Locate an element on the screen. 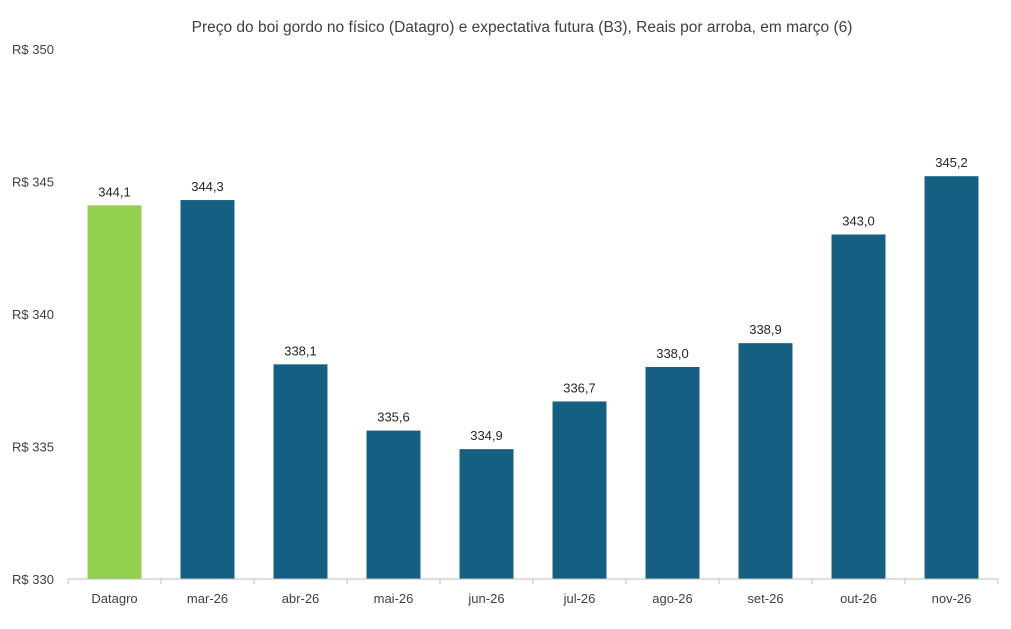 This screenshot has height=629, width=1011. x-tick-label: mar-26 is located at coordinates (207, 598).